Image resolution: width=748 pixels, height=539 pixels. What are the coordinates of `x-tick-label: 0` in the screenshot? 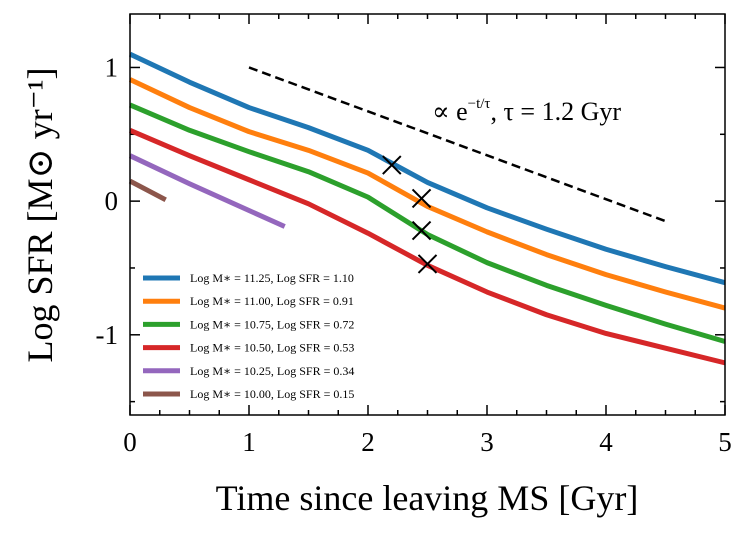 It's located at (130, 442).